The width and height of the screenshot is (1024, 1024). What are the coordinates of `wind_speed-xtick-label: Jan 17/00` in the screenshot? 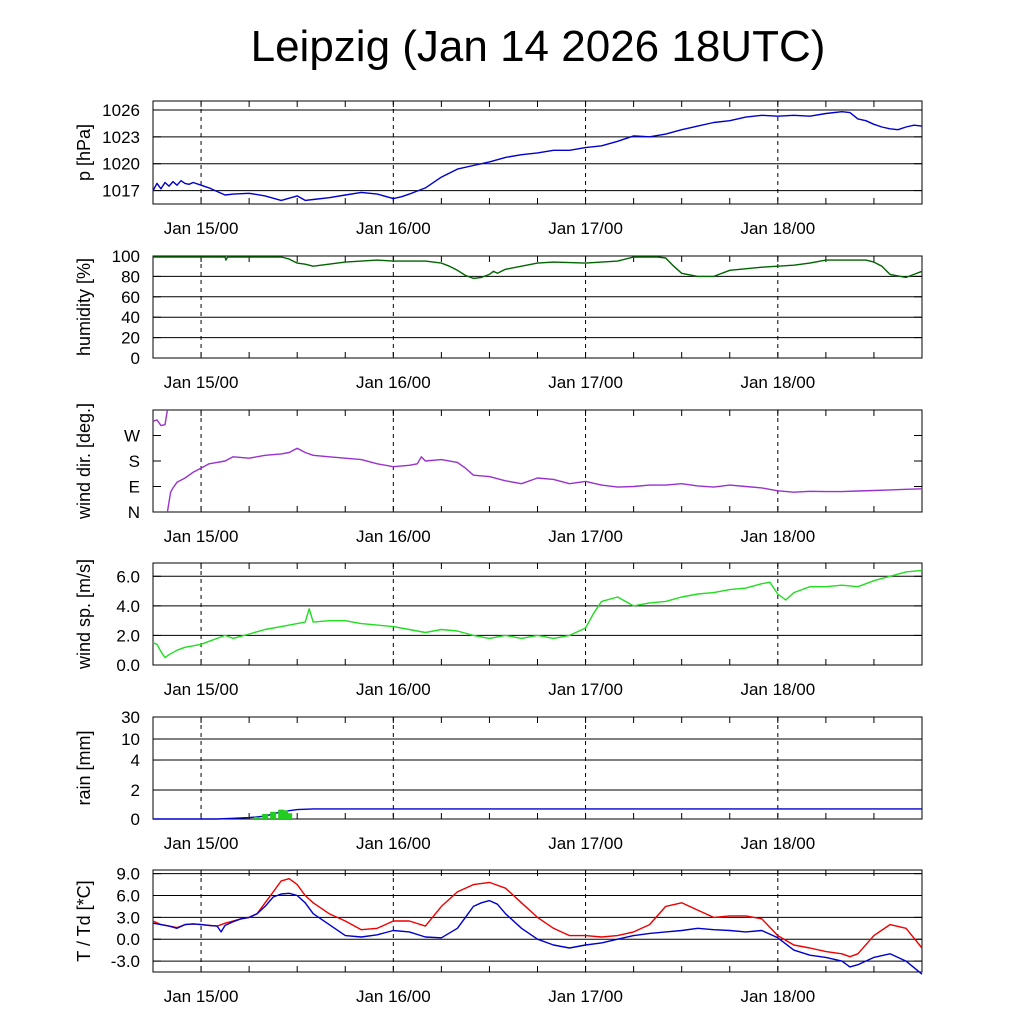 It's located at (585, 689).